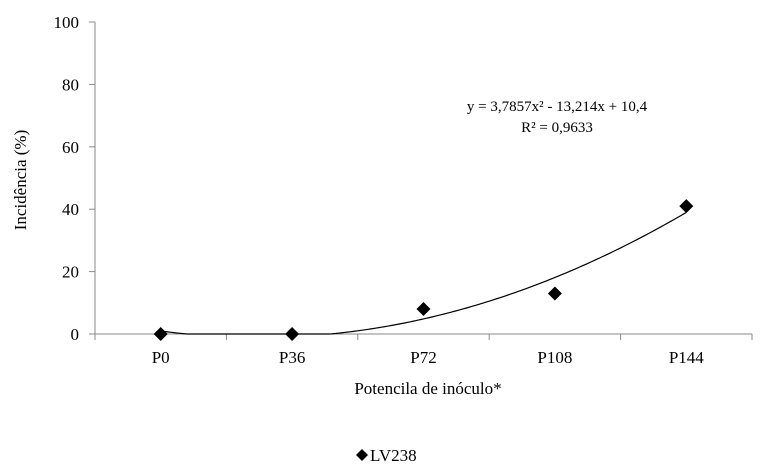  What do you see at coordinates (292, 334) in the screenshot?
I see `data-point-p36` at bounding box center [292, 334].